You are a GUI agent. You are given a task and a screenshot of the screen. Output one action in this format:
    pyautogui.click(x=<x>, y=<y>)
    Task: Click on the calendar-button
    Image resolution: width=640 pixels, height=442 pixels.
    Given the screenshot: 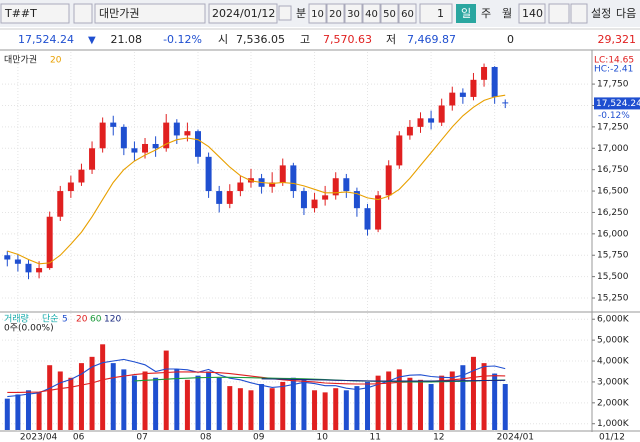 What is the action you would take?
    pyautogui.click(x=285, y=13)
    